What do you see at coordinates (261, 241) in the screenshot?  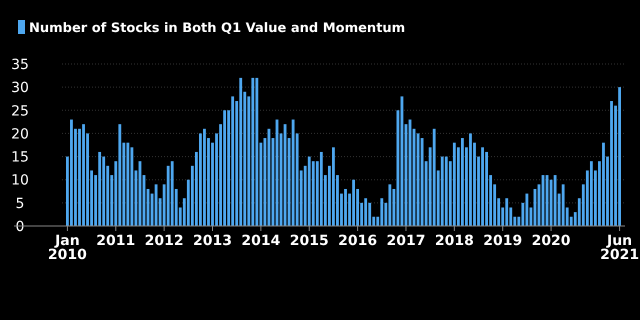 I see `x-tick-label: 2014` at bounding box center [261, 241].